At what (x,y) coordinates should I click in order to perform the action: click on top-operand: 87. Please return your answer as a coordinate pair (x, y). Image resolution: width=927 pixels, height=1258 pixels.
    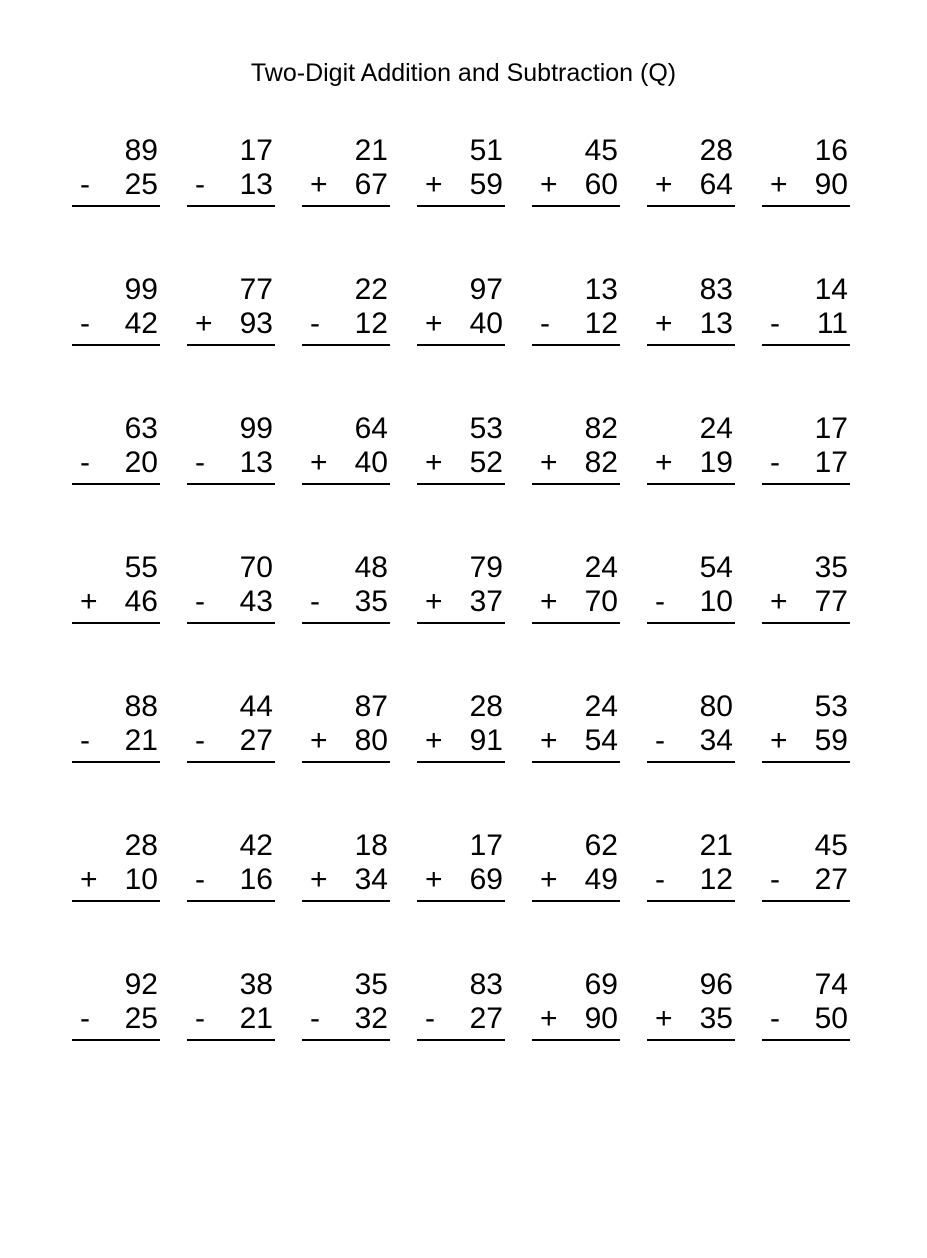
    Looking at the image, I should click on (371, 706).